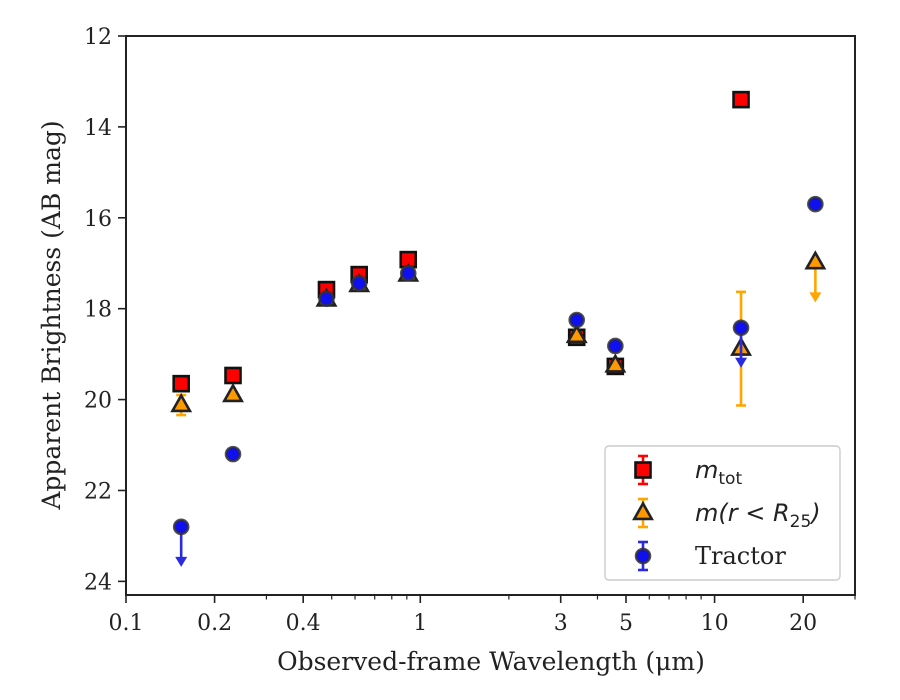 The width and height of the screenshot is (900, 700). I want to click on mr25-upper-limit-8-head, so click(815, 297).